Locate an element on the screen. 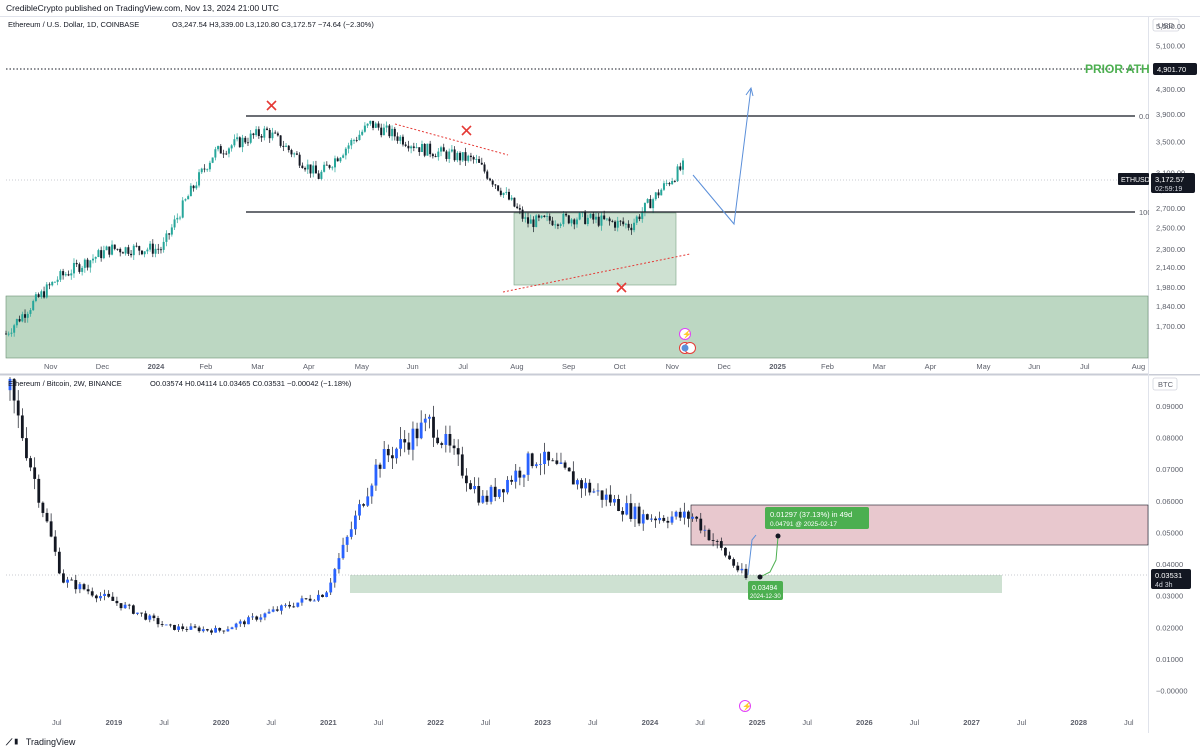 This screenshot has height=751, width=1200. footer-brand: TradingView is located at coordinates (50, 742).